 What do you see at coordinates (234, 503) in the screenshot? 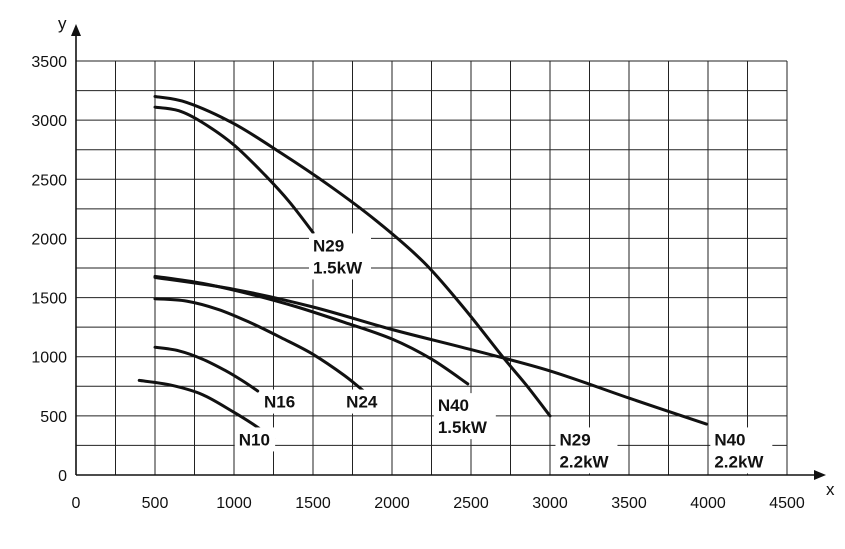
I see `x-tick-label: 1000` at bounding box center [234, 503].